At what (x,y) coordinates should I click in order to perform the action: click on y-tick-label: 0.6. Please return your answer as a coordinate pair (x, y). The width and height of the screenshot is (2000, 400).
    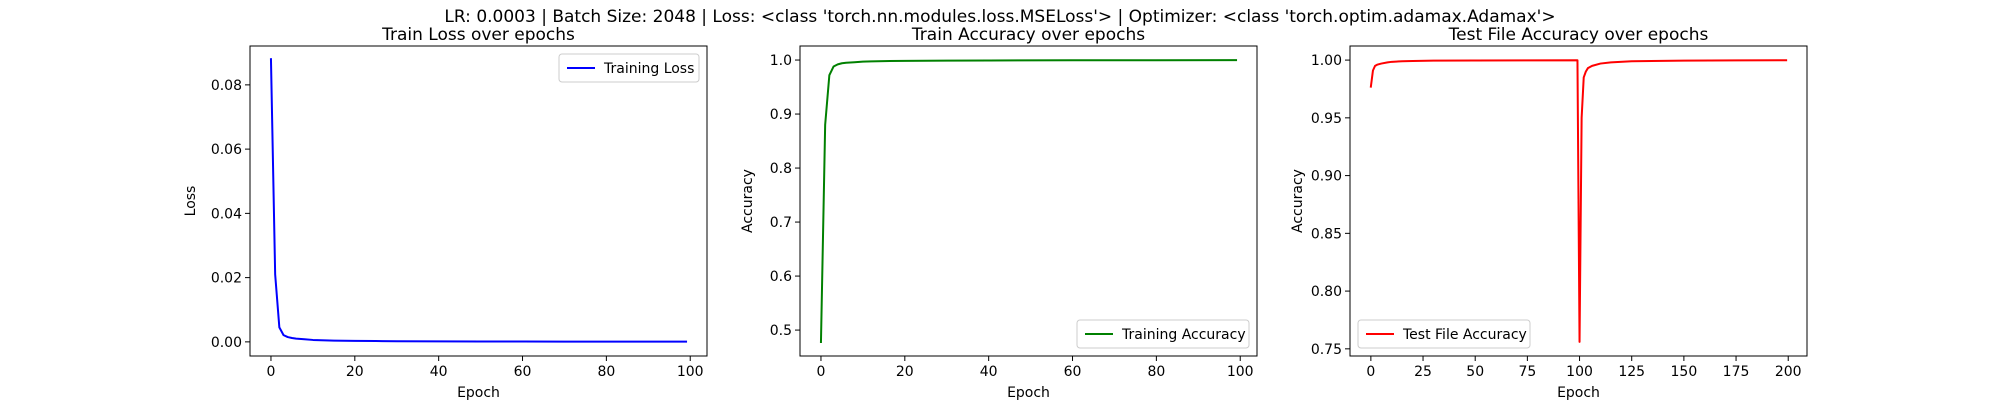
    Looking at the image, I should click on (781, 277).